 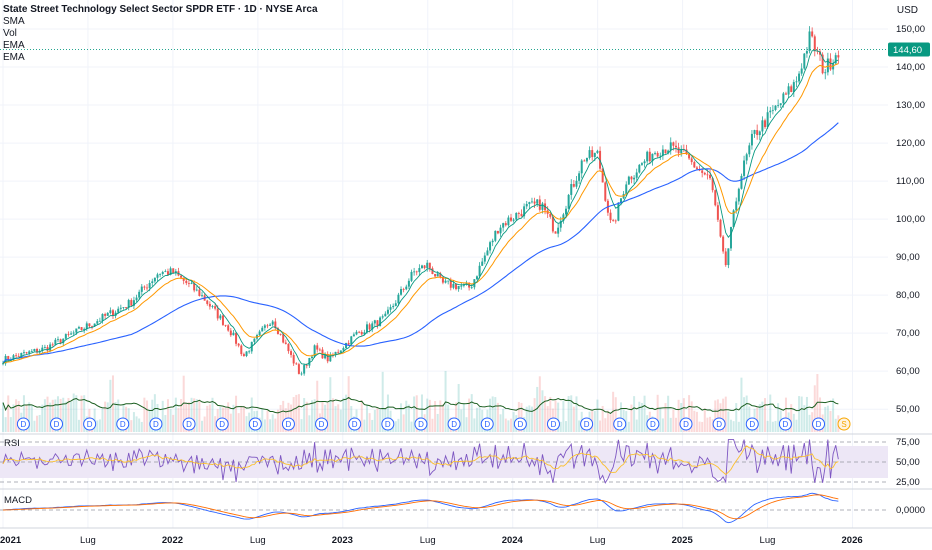 What do you see at coordinates (12, 443) in the screenshot?
I see `rsi-label: RSI` at bounding box center [12, 443].